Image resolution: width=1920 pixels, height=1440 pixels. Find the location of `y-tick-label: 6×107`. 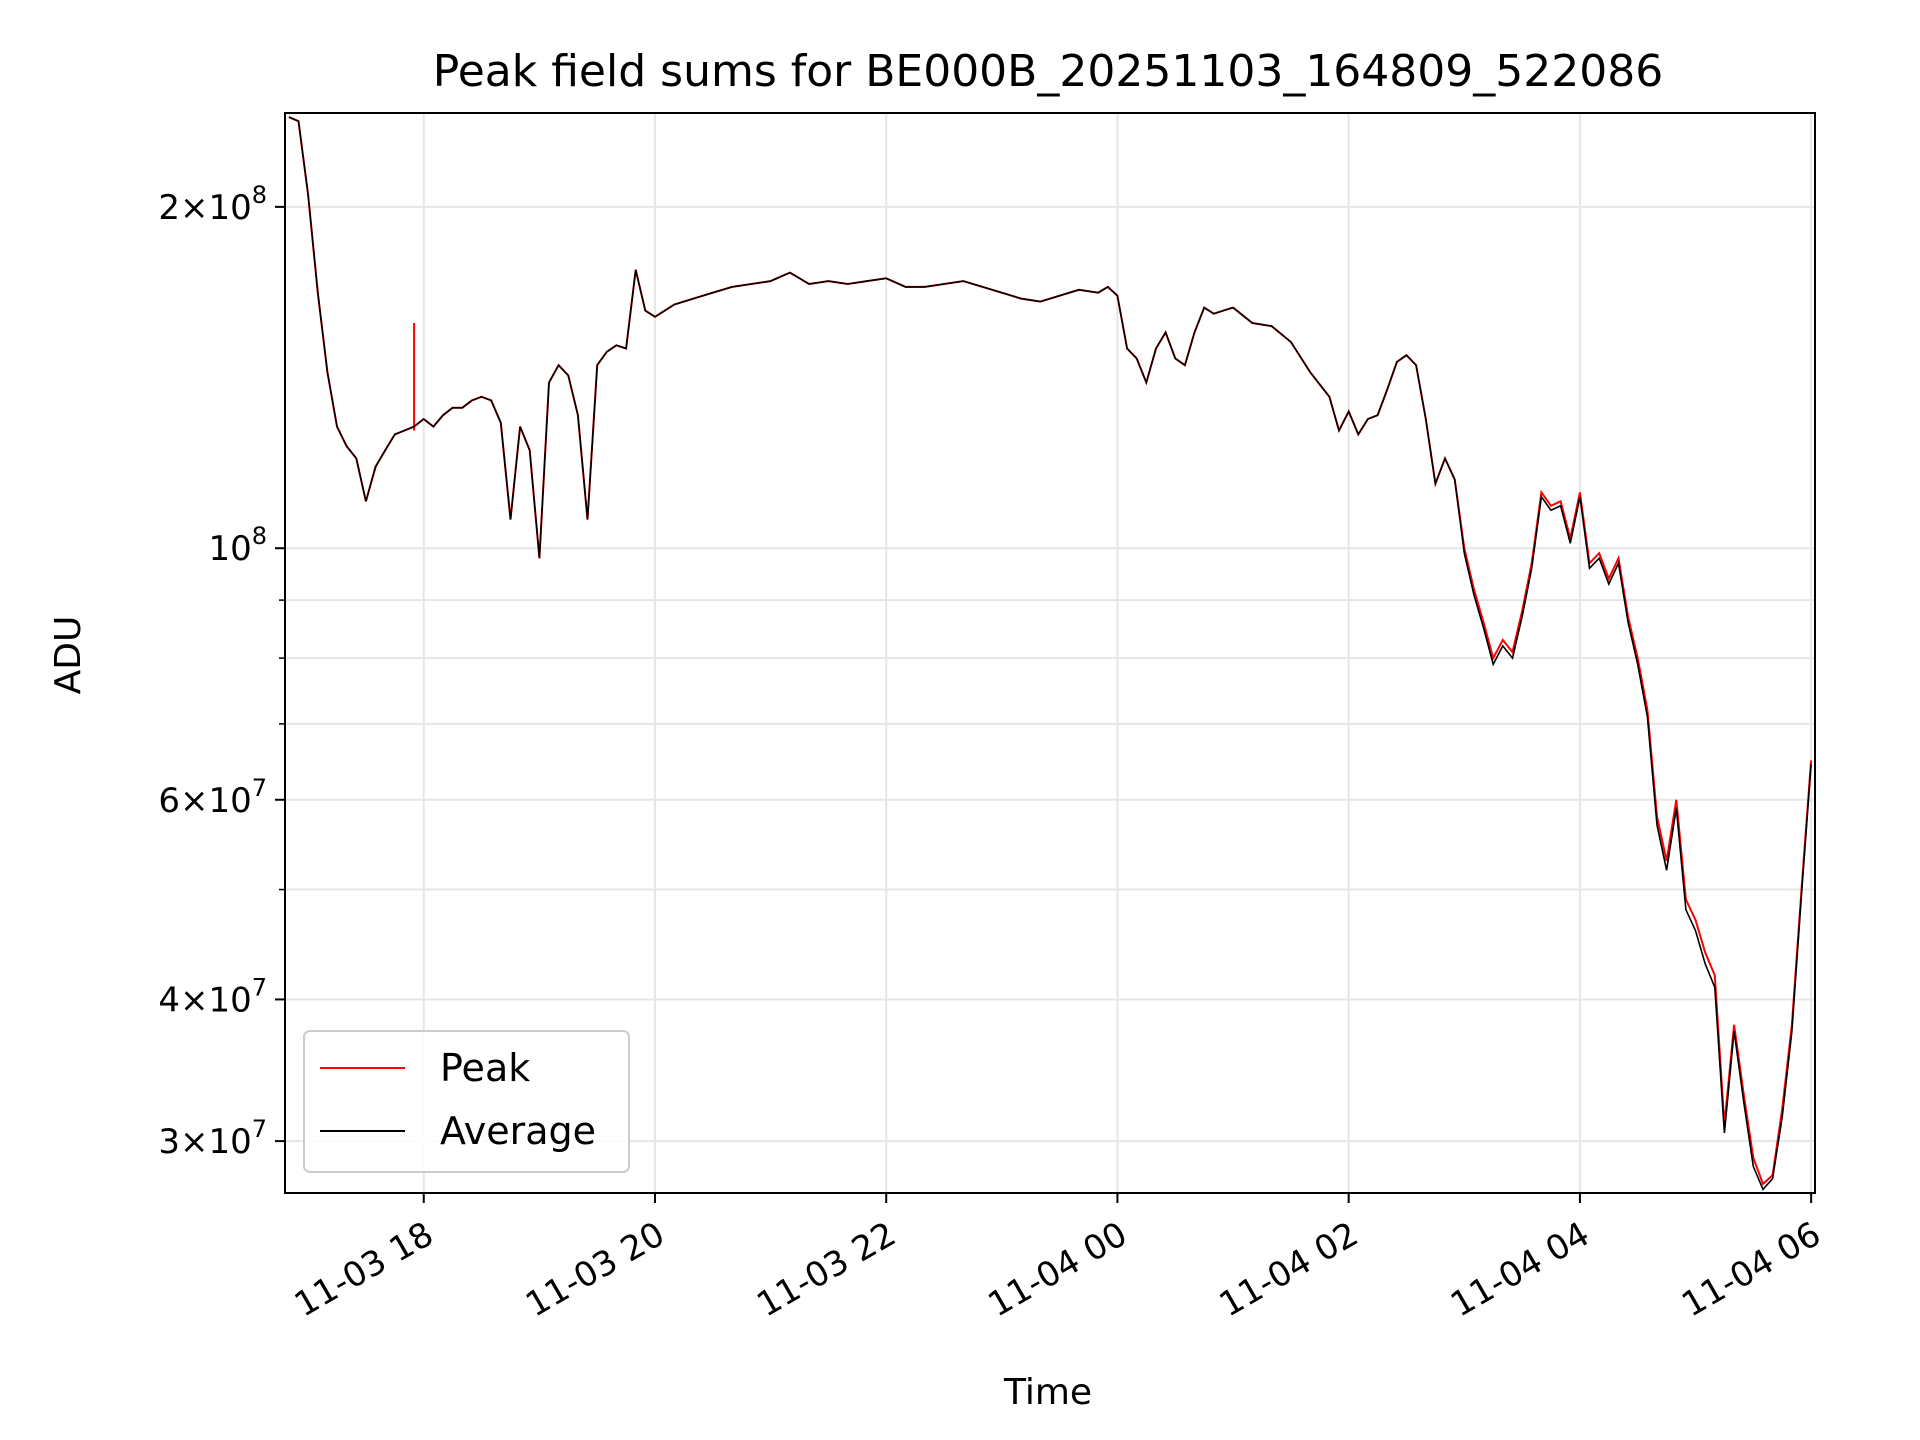

y-tick-label: 6×107 is located at coordinates (212, 797).